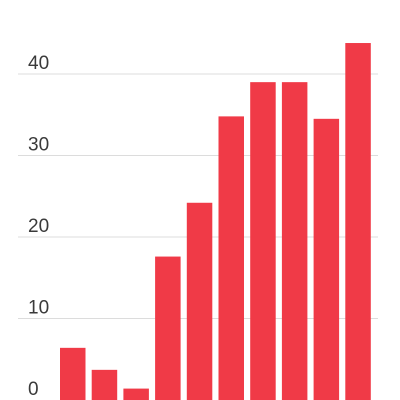 The width and height of the screenshot is (400, 400). What do you see at coordinates (38, 63) in the screenshot?
I see `y-tick-label: 40` at bounding box center [38, 63].